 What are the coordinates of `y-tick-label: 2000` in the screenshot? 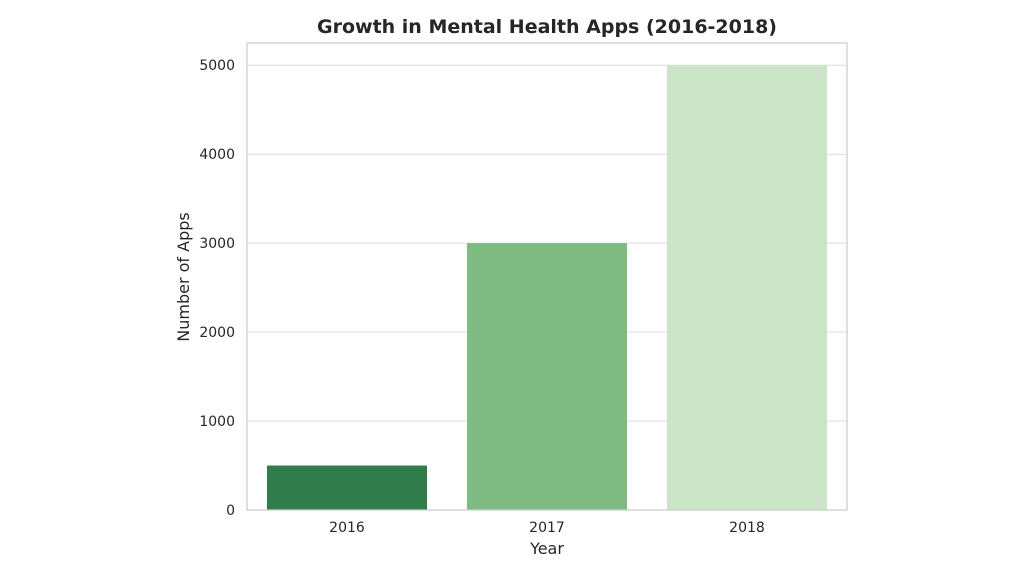 It's located at (217, 333).